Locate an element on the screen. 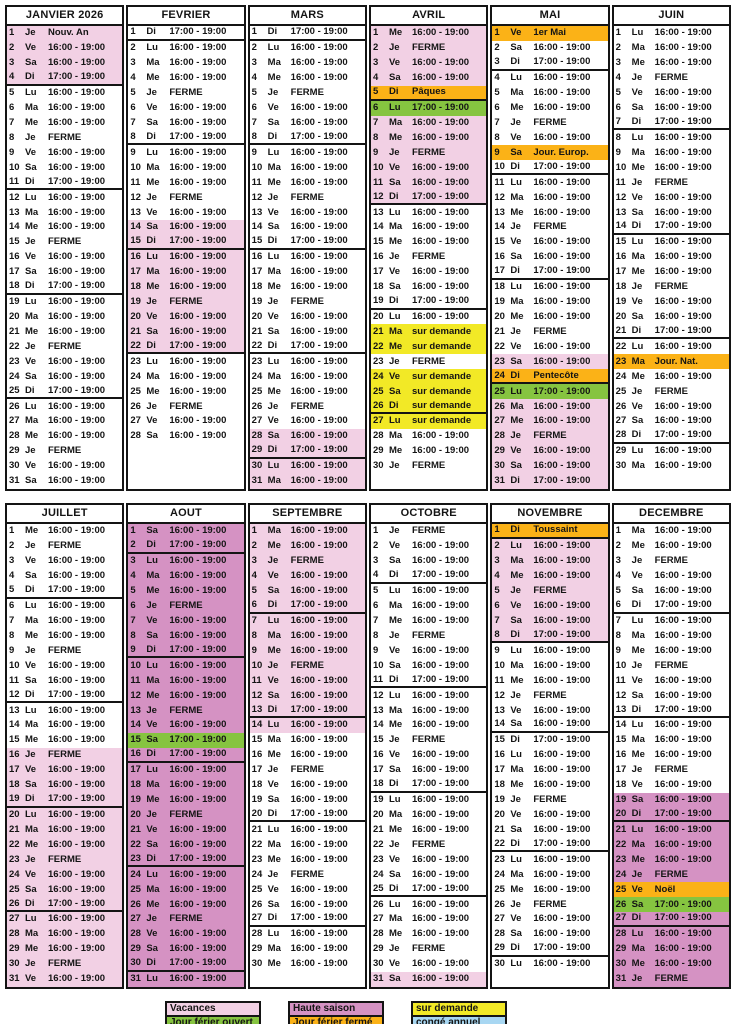 The width and height of the screenshot is (734, 1024). day-row: 5 Ma 16:00 - 19:00 is located at coordinates (549, 93).